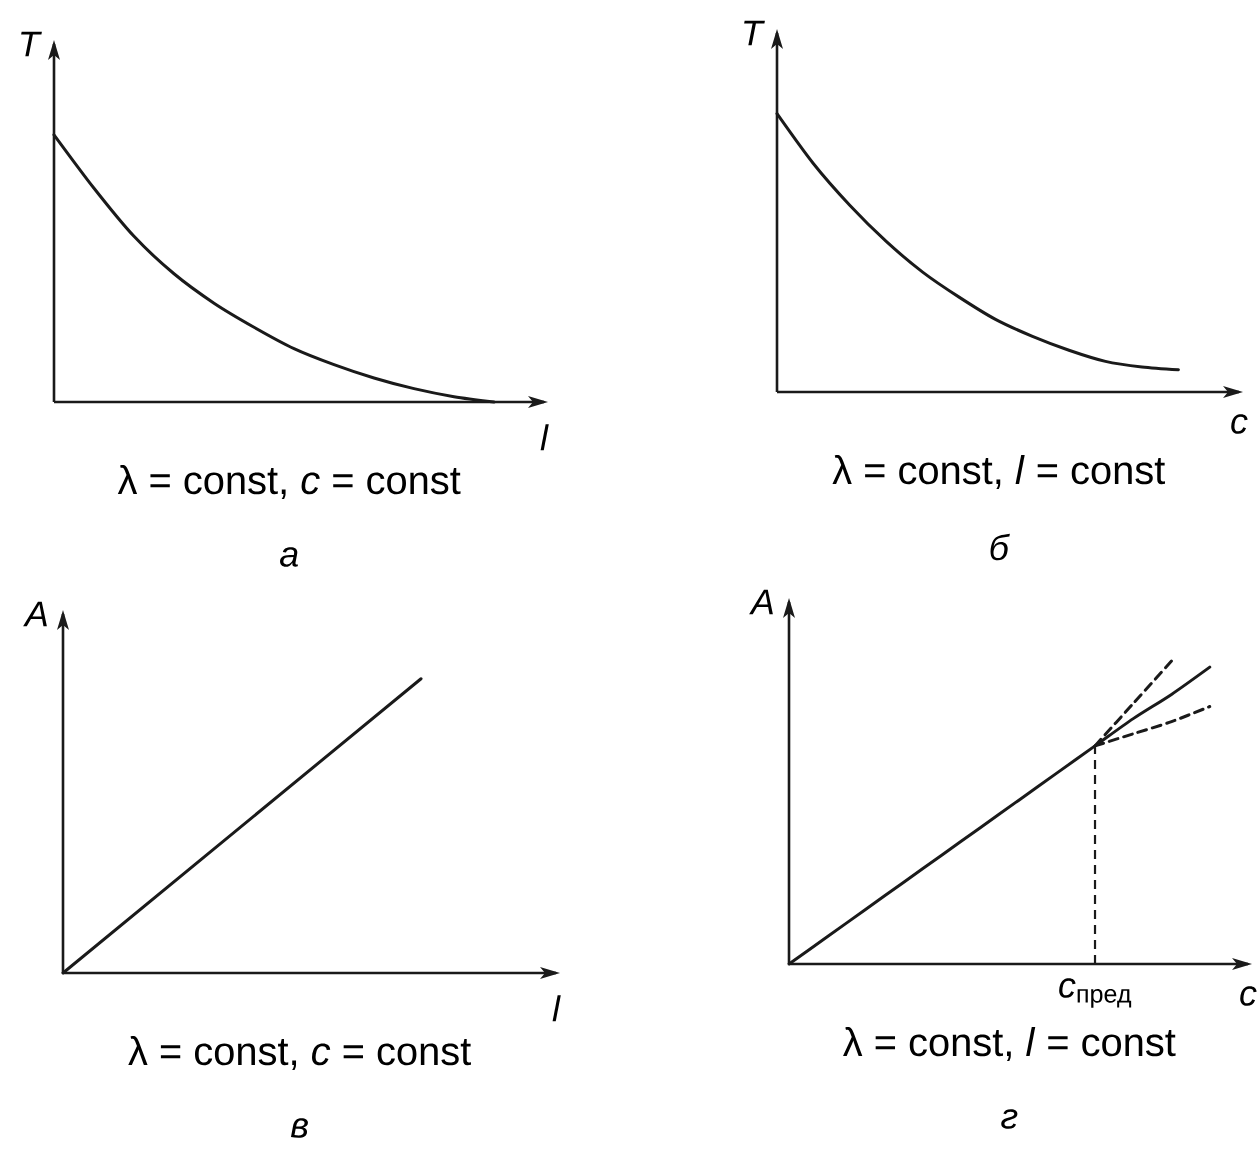  Describe the element at coordinates (289, 557) in the screenshot. I see `text: а` at that location.